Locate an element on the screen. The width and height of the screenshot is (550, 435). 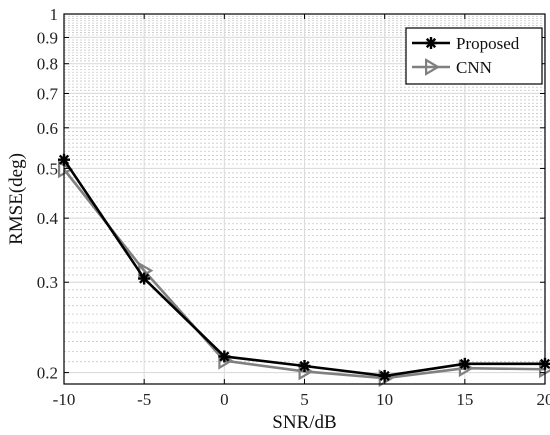
data-point-cnn is located at coordinates (65, 169).